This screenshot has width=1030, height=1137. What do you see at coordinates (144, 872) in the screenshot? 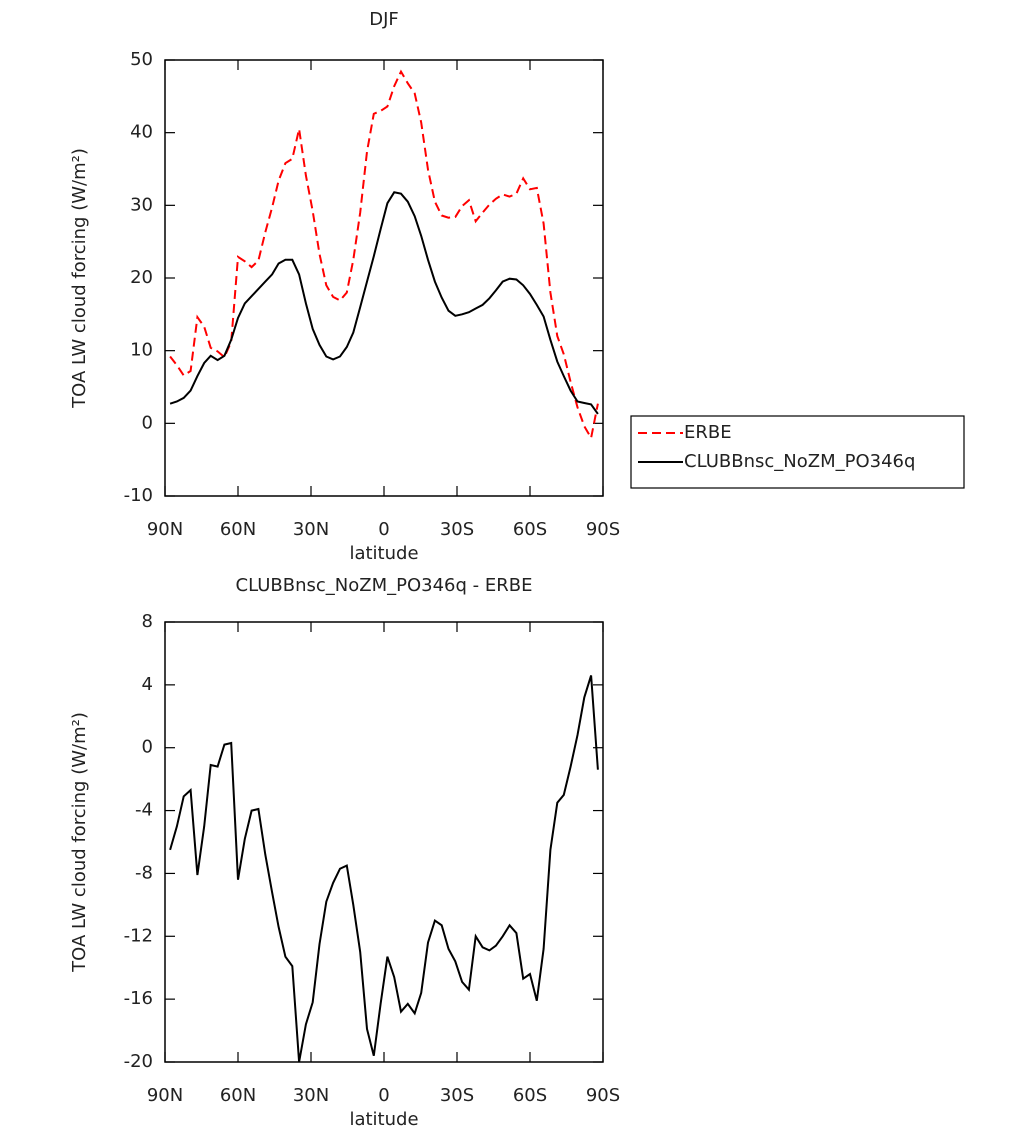
I see `y-tick-label: -8` at bounding box center [144, 872].